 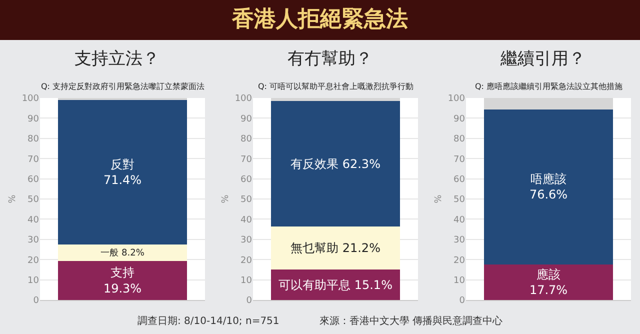 I want to click on chart-subtitle: Q: 可唔可以幫助平息社會上嘅激烈抗爭行動, so click(x=336, y=86).